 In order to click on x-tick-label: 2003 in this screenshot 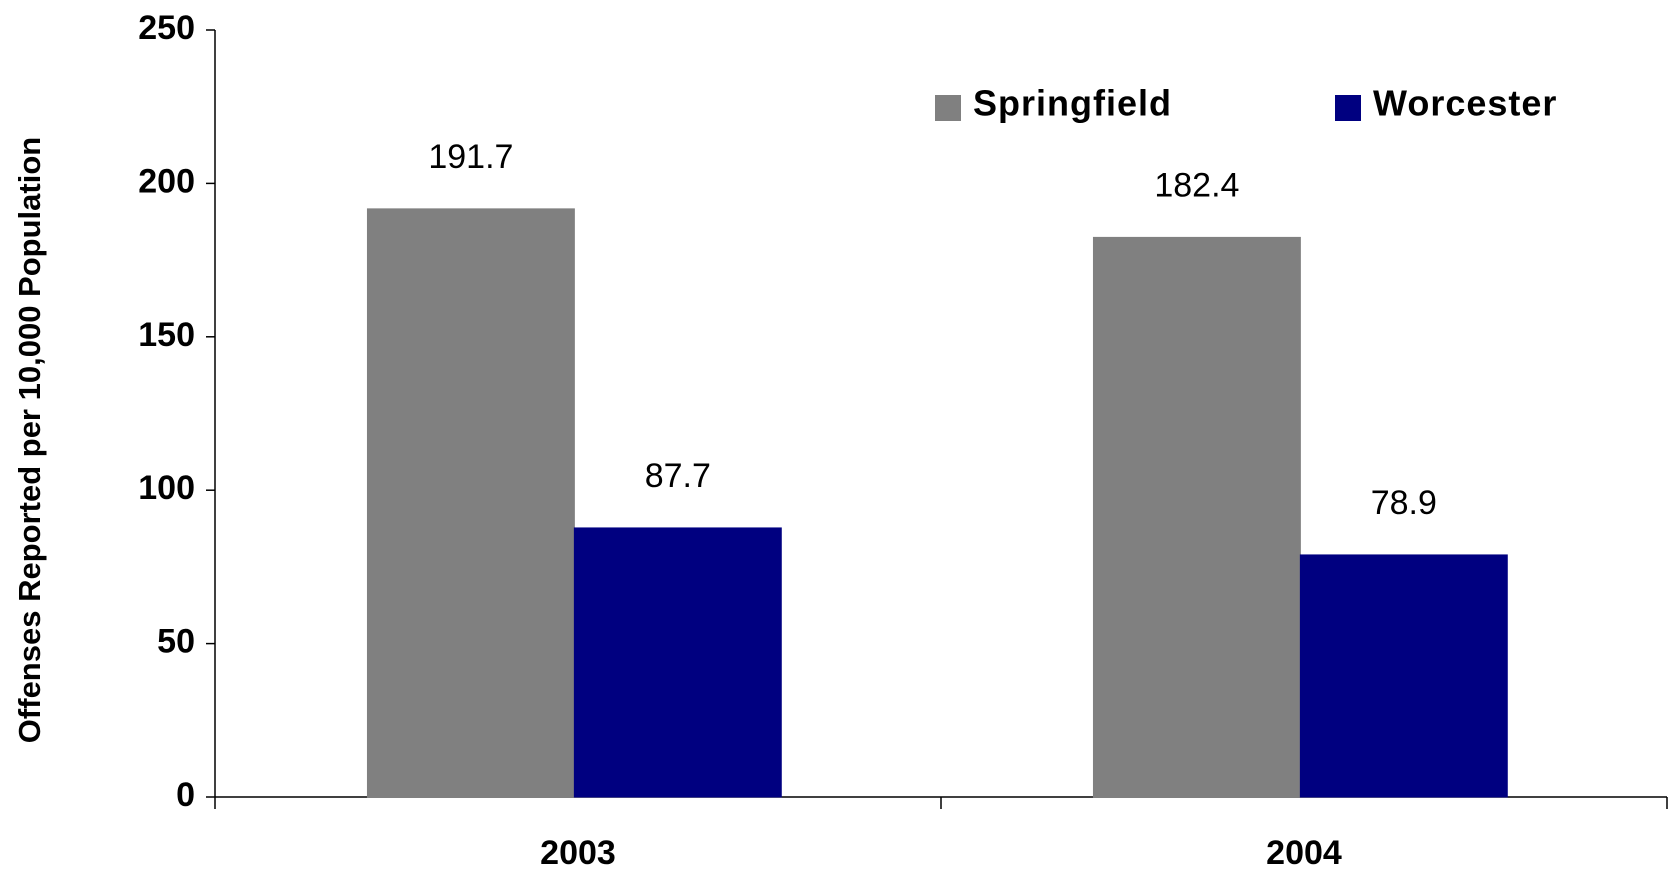, I will do `click(578, 853)`.